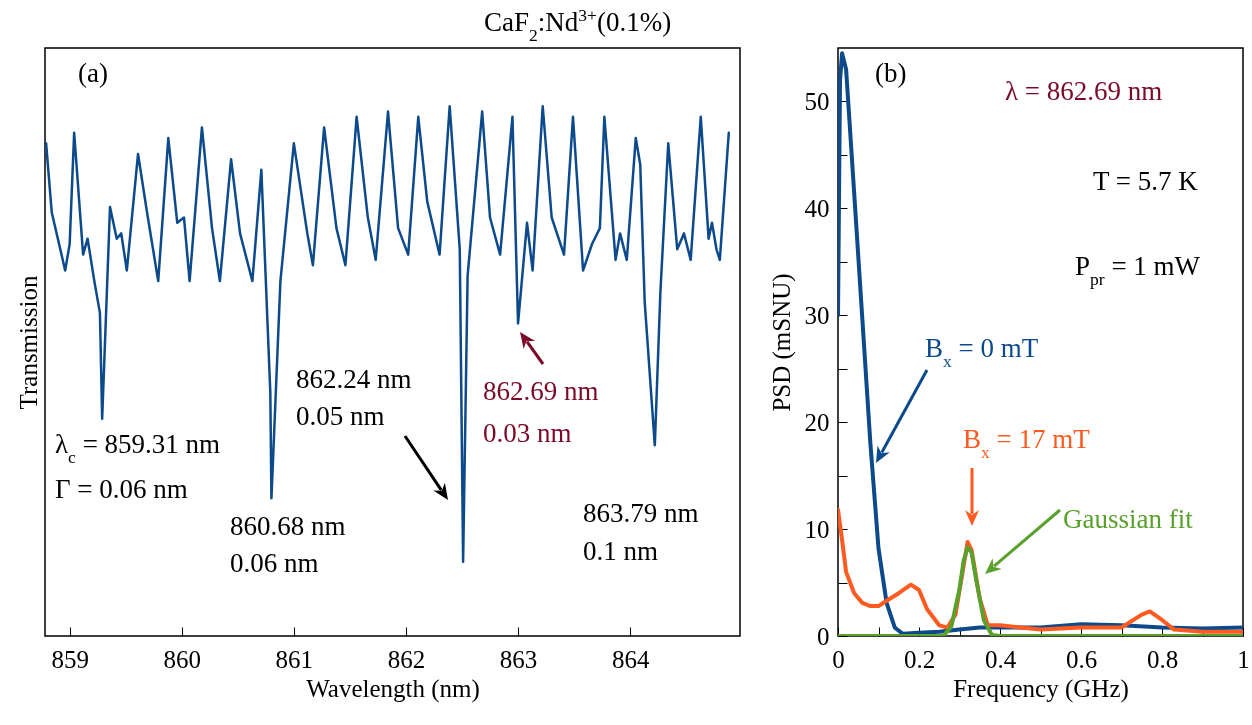 The width and height of the screenshot is (1252, 725). I want to click on y-axis-title: Transmission, so click(28, 342).